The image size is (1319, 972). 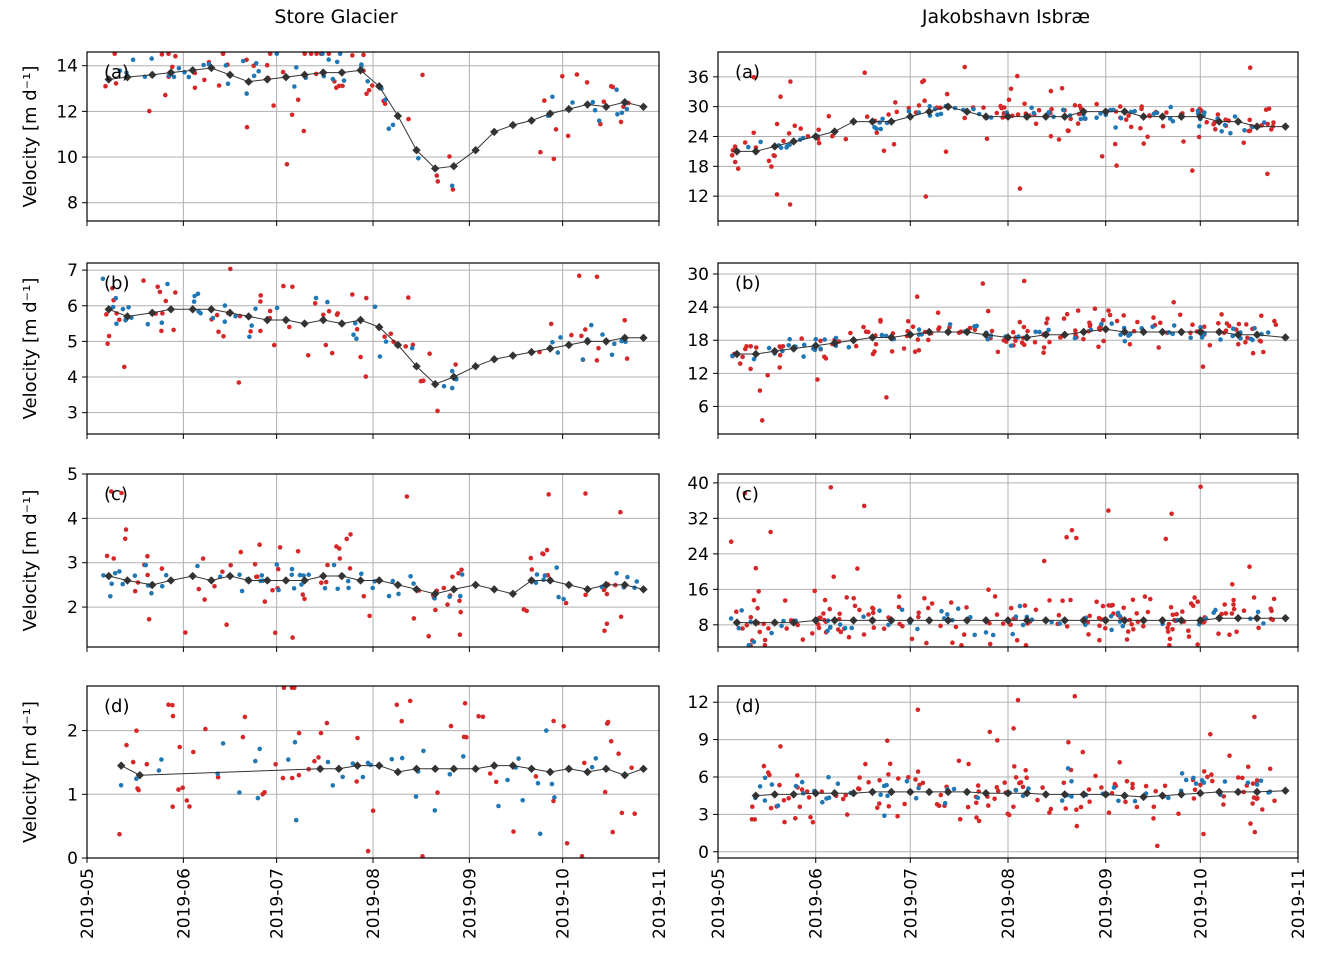 What do you see at coordinates (30, 137) in the screenshot?
I see `y-axis-label: Velocity [m d⁻¹]` at bounding box center [30, 137].